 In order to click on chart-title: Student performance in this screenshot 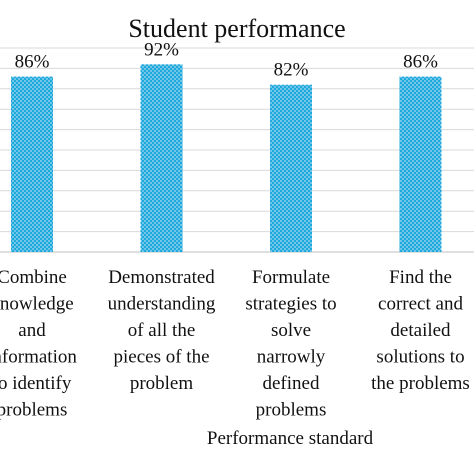, I will do `click(237, 28)`.